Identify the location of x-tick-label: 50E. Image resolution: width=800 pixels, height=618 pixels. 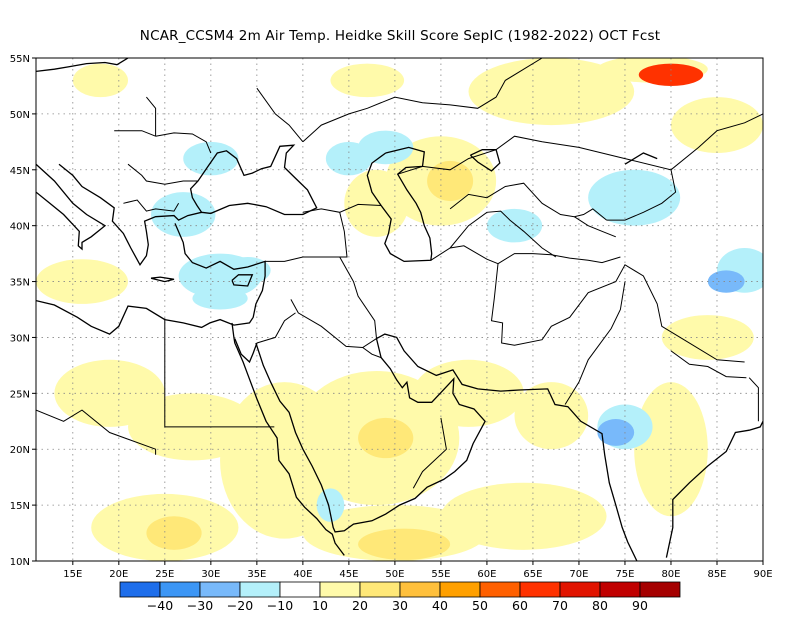
(394, 574).